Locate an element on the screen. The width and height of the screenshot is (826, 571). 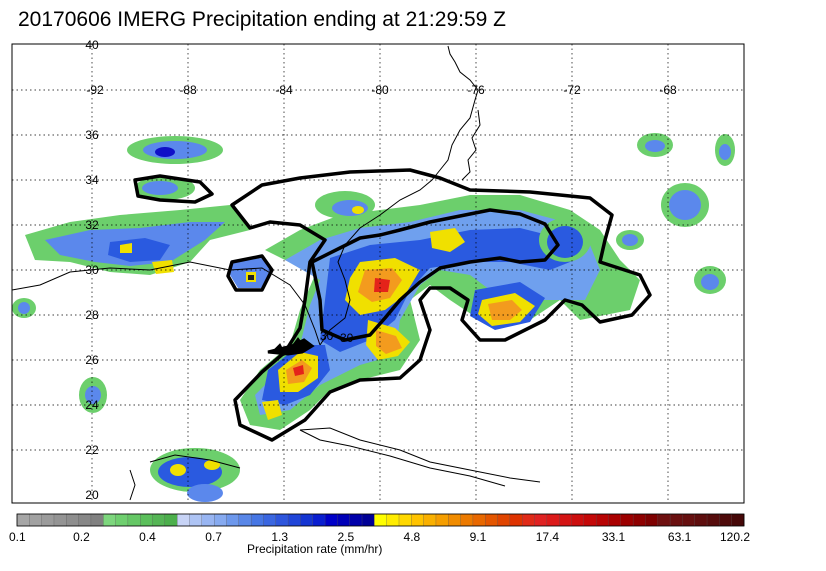
colorbar-tick-label: 4.8 is located at coordinates (412, 537).